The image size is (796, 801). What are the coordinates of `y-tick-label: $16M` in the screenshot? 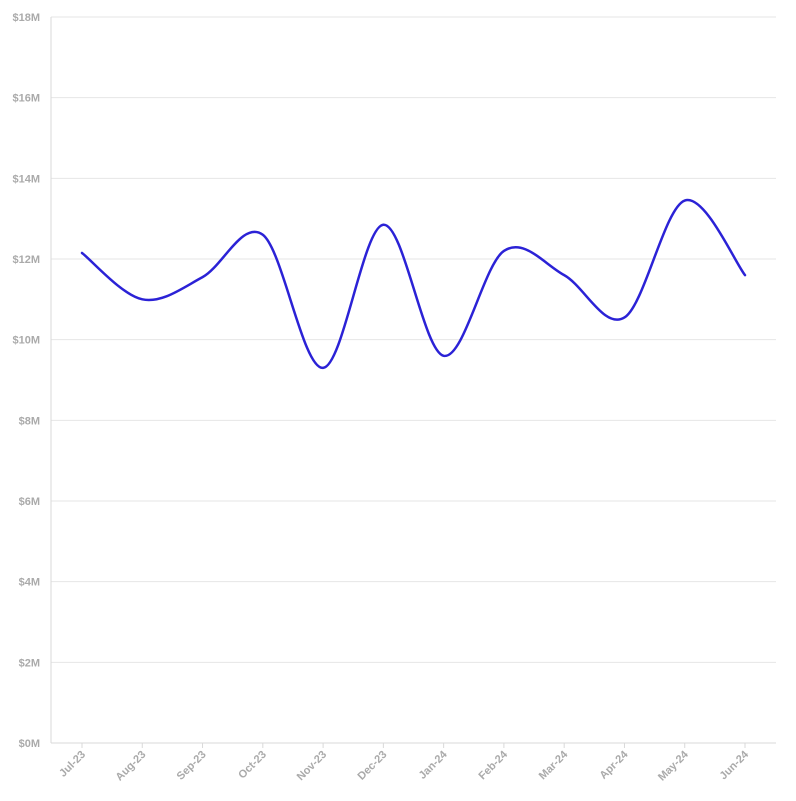 It's located at (26, 99).